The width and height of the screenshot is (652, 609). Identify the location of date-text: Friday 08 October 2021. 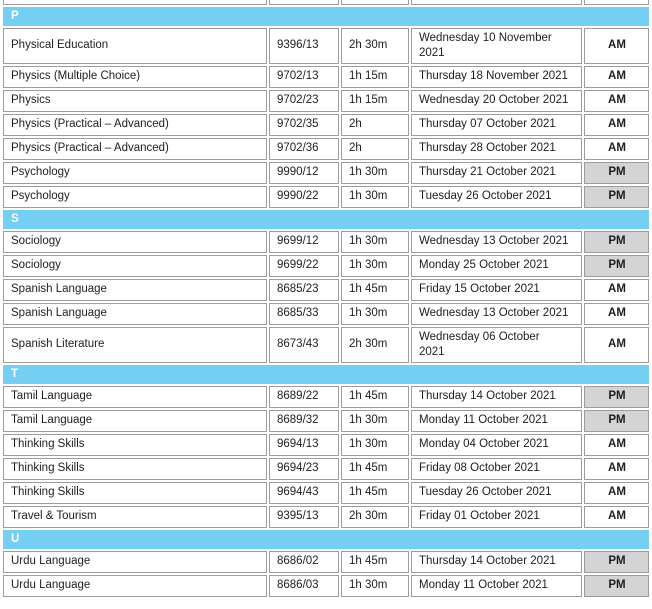
(479, 468).